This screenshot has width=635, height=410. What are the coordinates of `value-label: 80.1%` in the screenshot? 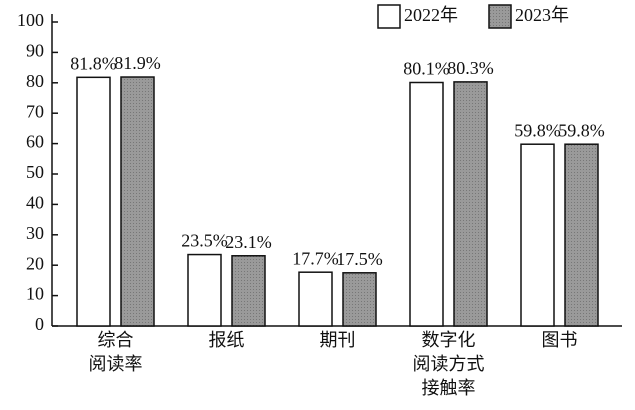 It's located at (426, 69).